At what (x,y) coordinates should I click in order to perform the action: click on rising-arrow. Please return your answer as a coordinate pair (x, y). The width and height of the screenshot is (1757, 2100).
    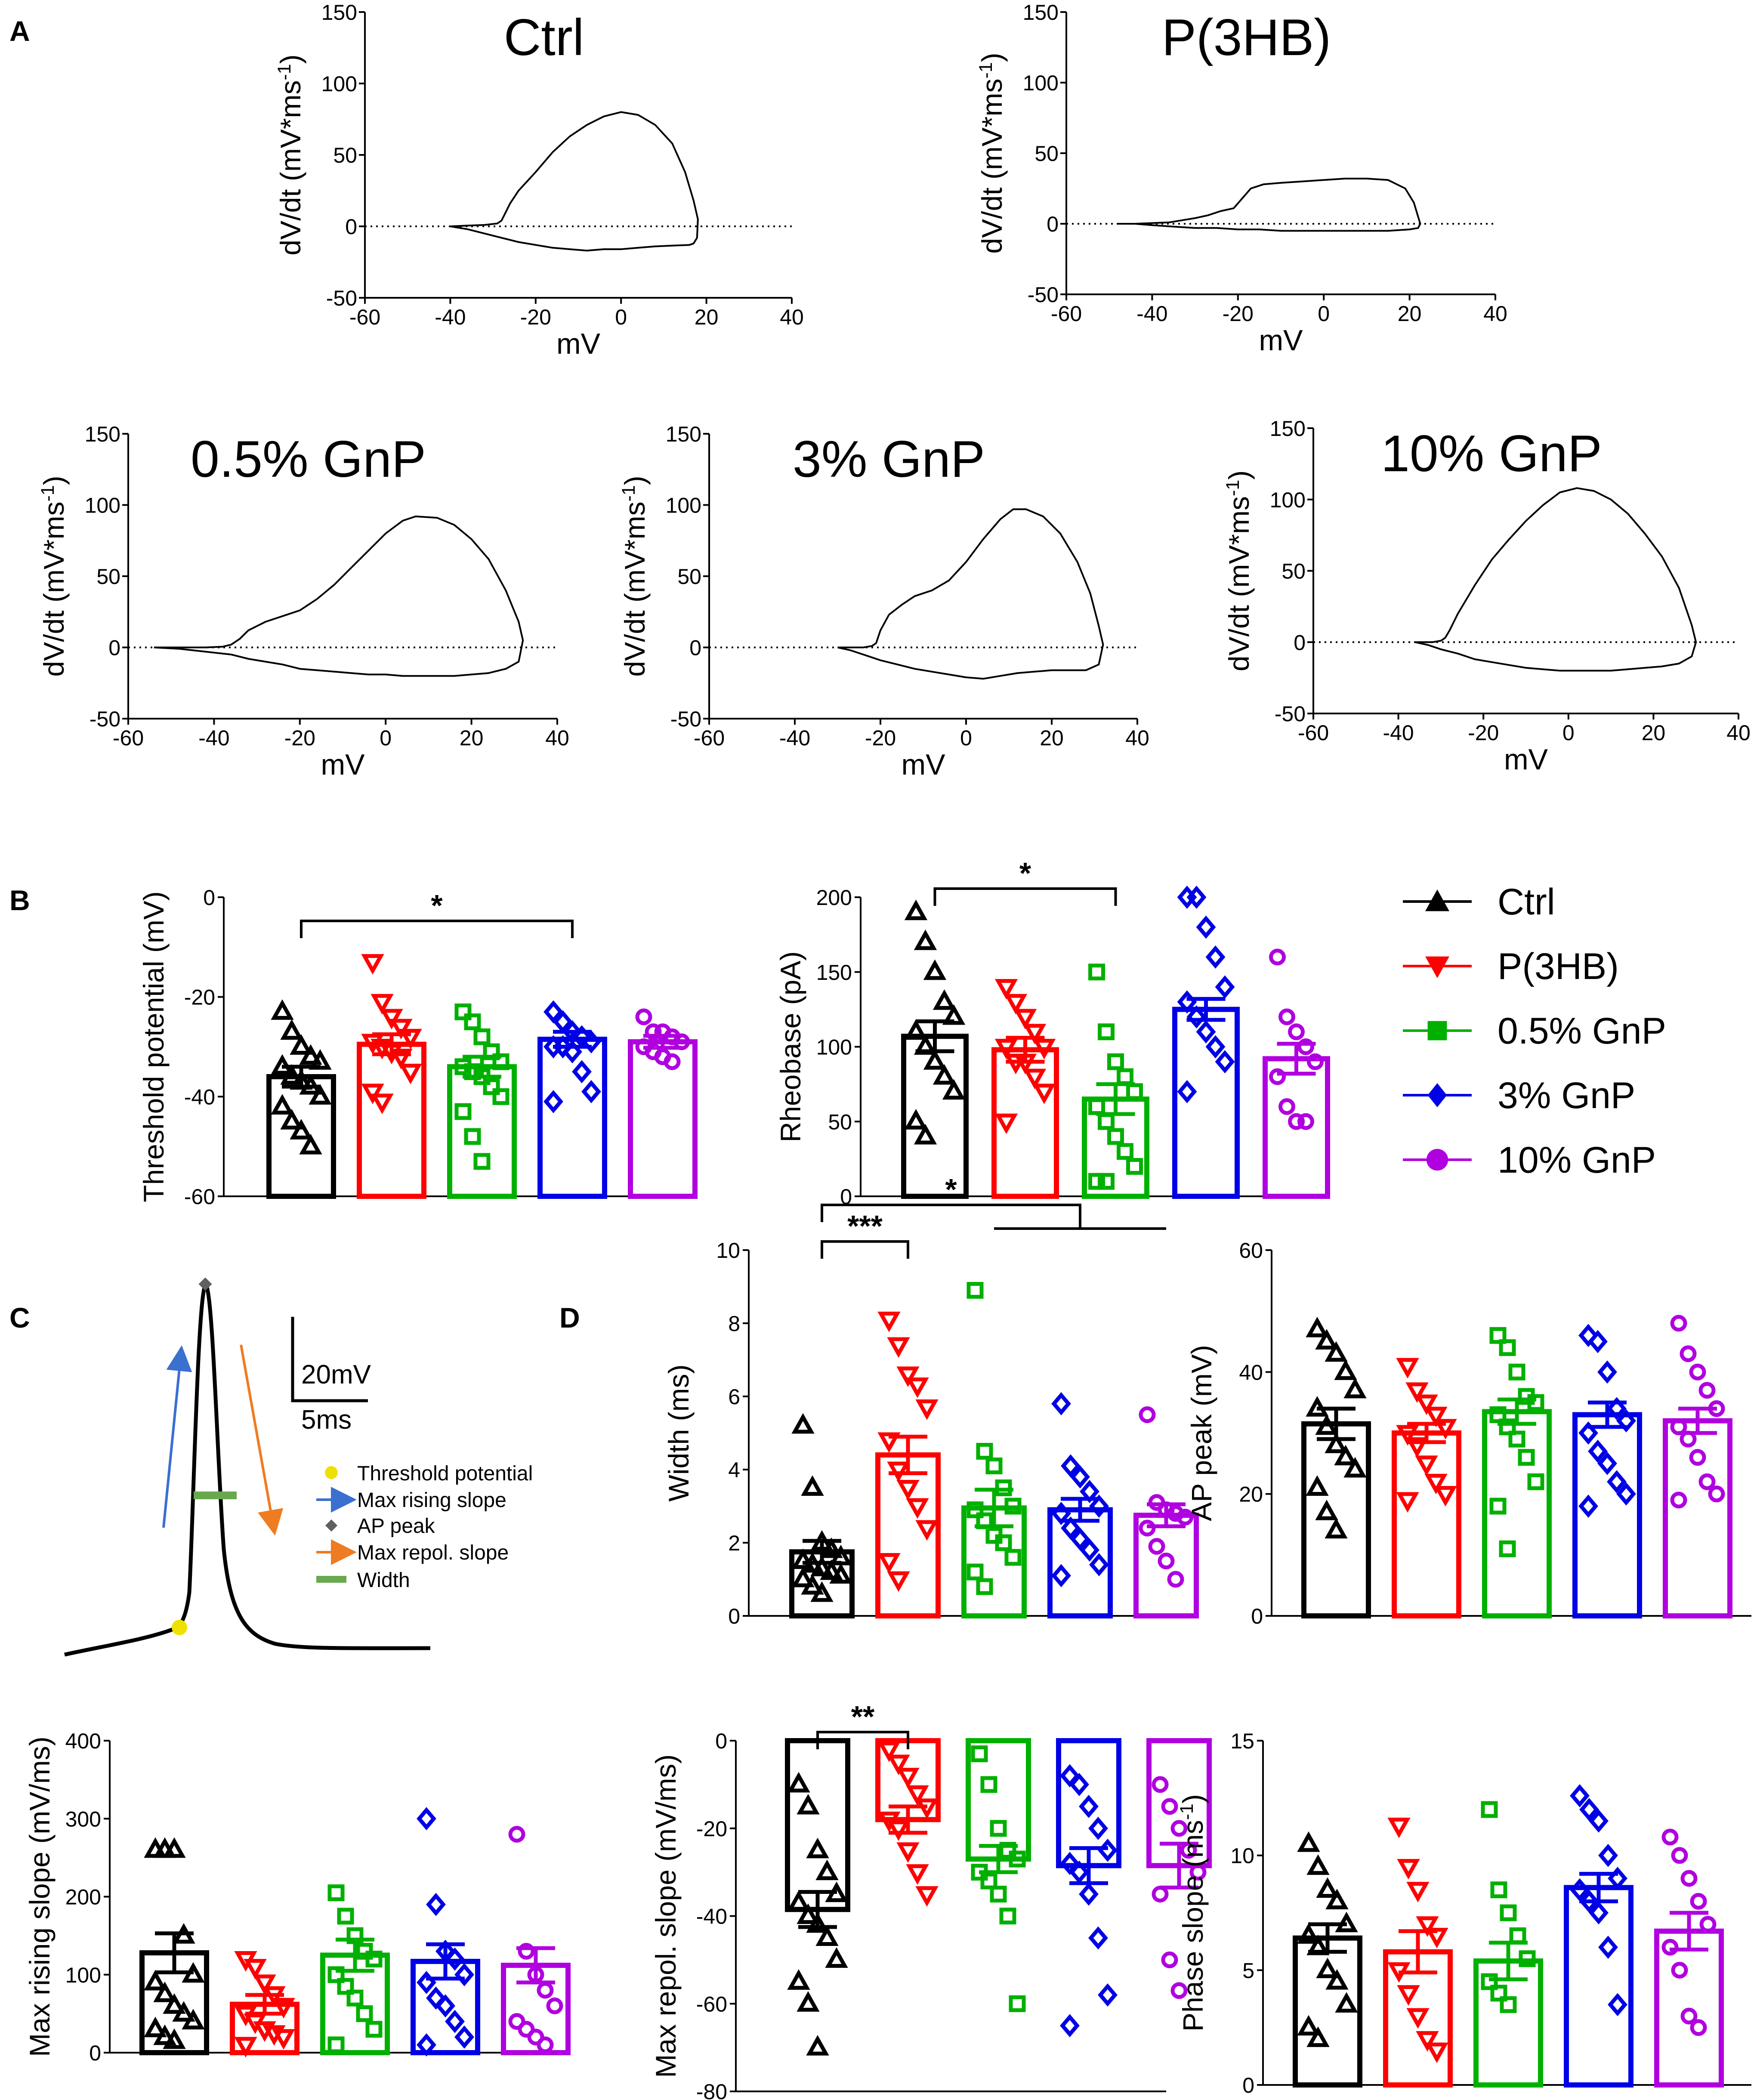
    Looking at the image, I should click on (177, 1436).